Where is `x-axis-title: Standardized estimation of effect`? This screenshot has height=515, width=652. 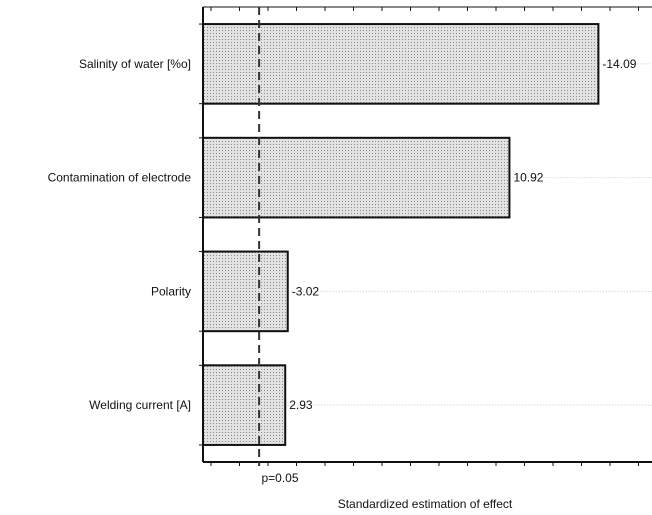
x-axis-title: Standardized estimation of effect is located at coordinates (425, 504).